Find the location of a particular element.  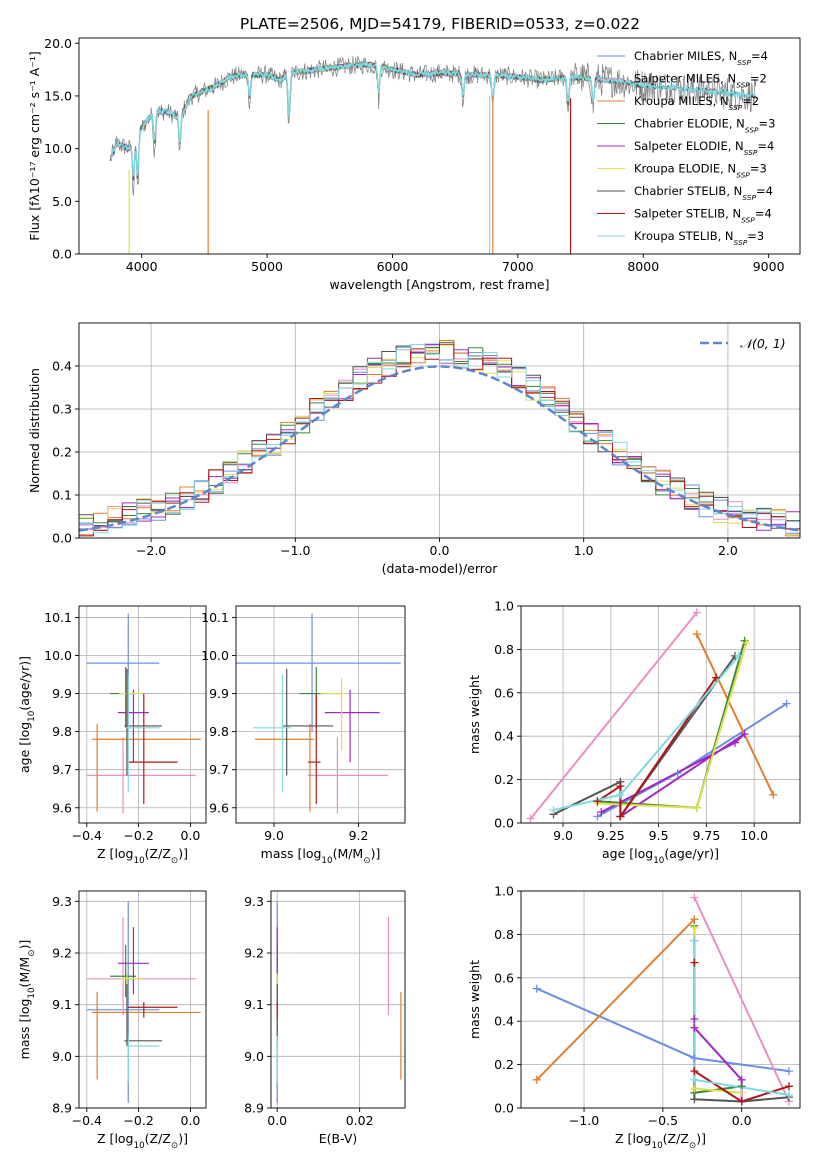

legend-label: Salpeter ELODIE, NSSP=4 is located at coordinates (704, 148).